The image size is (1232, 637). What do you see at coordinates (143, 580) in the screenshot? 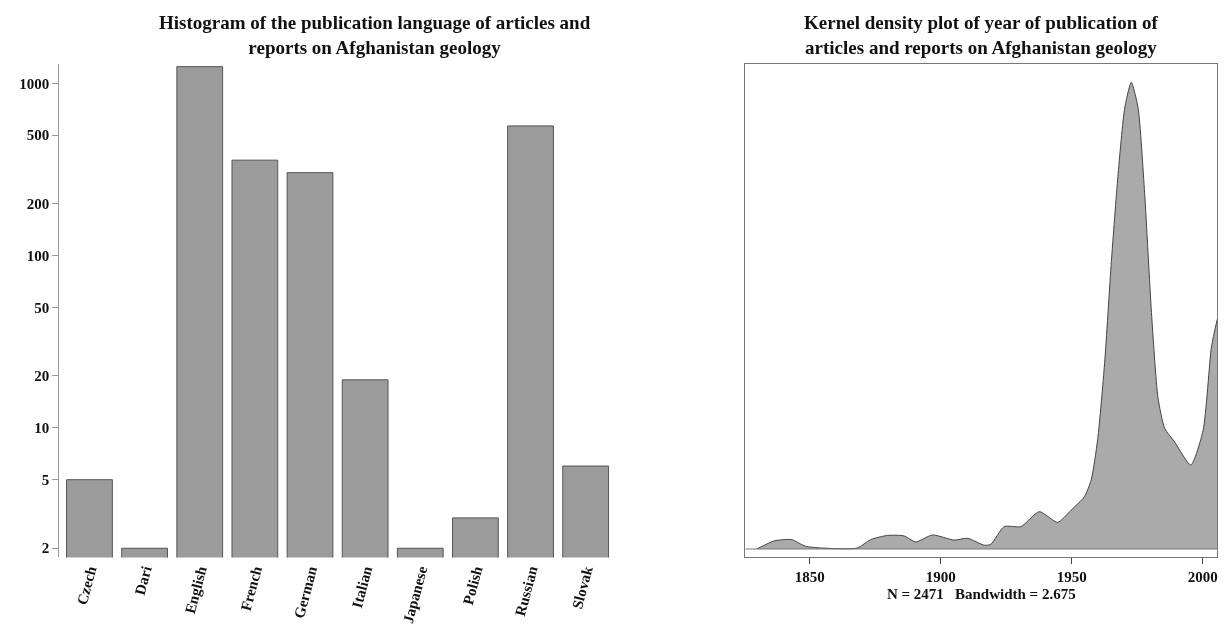
I see `x-tick-label: Dari` at bounding box center [143, 580].